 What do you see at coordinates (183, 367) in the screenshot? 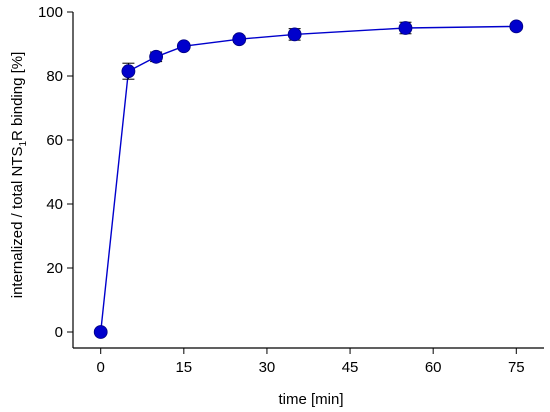
I see `x-tick-label: 15` at bounding box center [183, 367].